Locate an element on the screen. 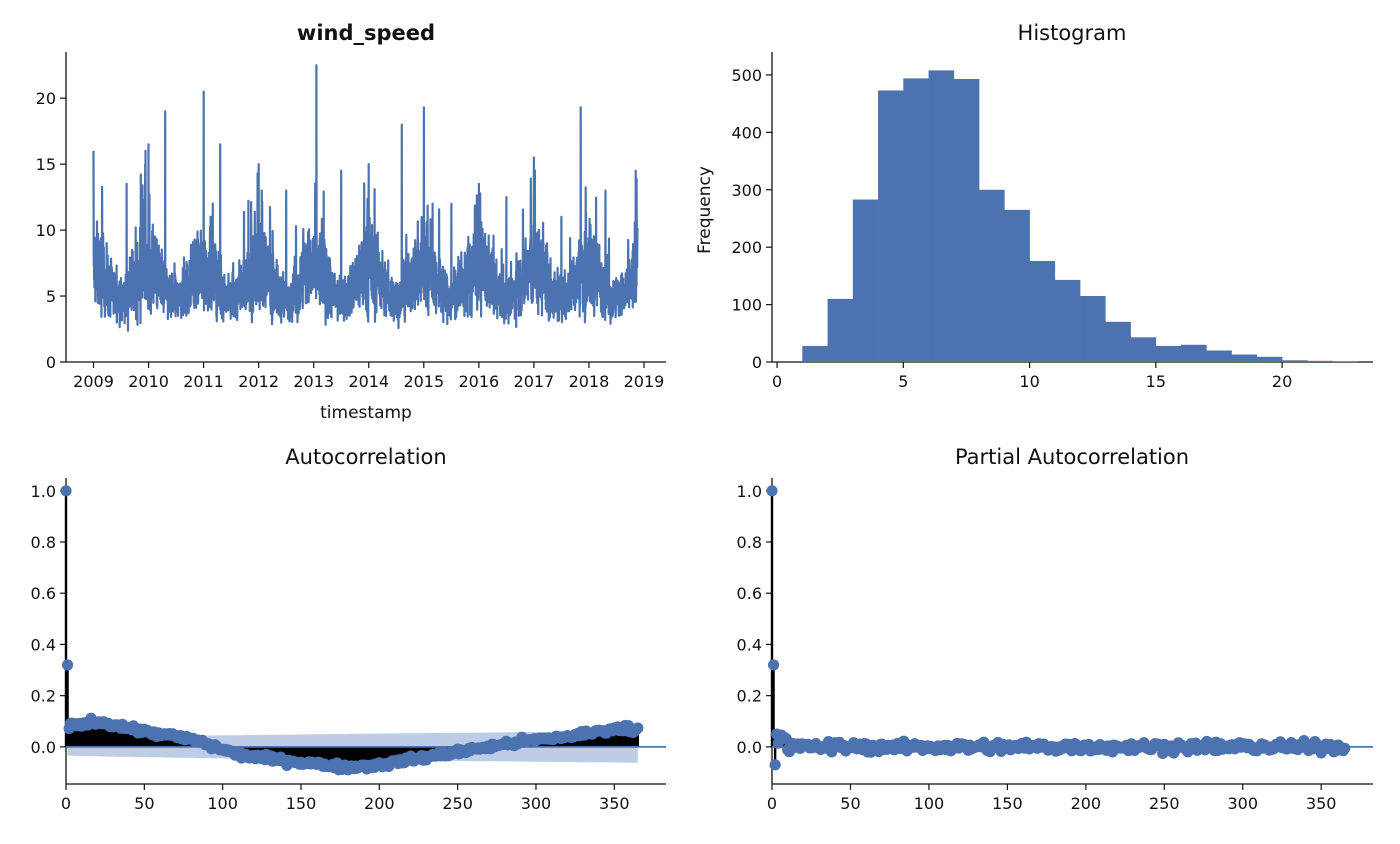 Image resolution: width=1400 pixels, height=844 pixels. x-tick-label: 5 is located at coordinates (903, 381).